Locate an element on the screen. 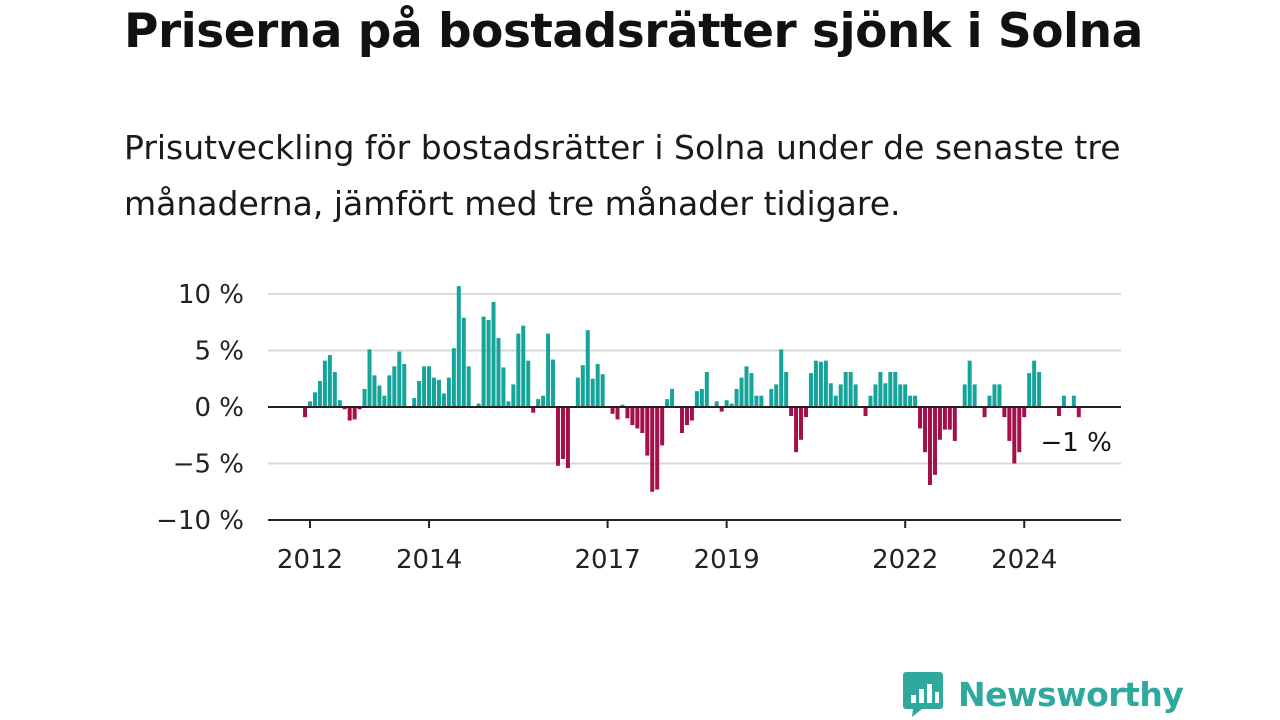  brand-name: Newsworthy is located at coordinates (1071, 694).